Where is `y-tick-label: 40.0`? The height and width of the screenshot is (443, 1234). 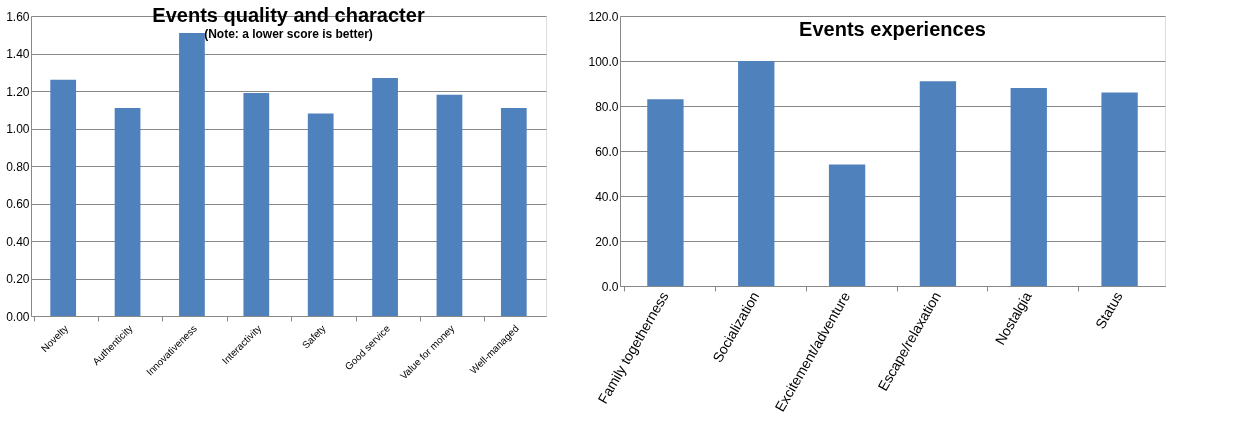
y-tick-label: 40.0 is located at coordinates (607, 196).